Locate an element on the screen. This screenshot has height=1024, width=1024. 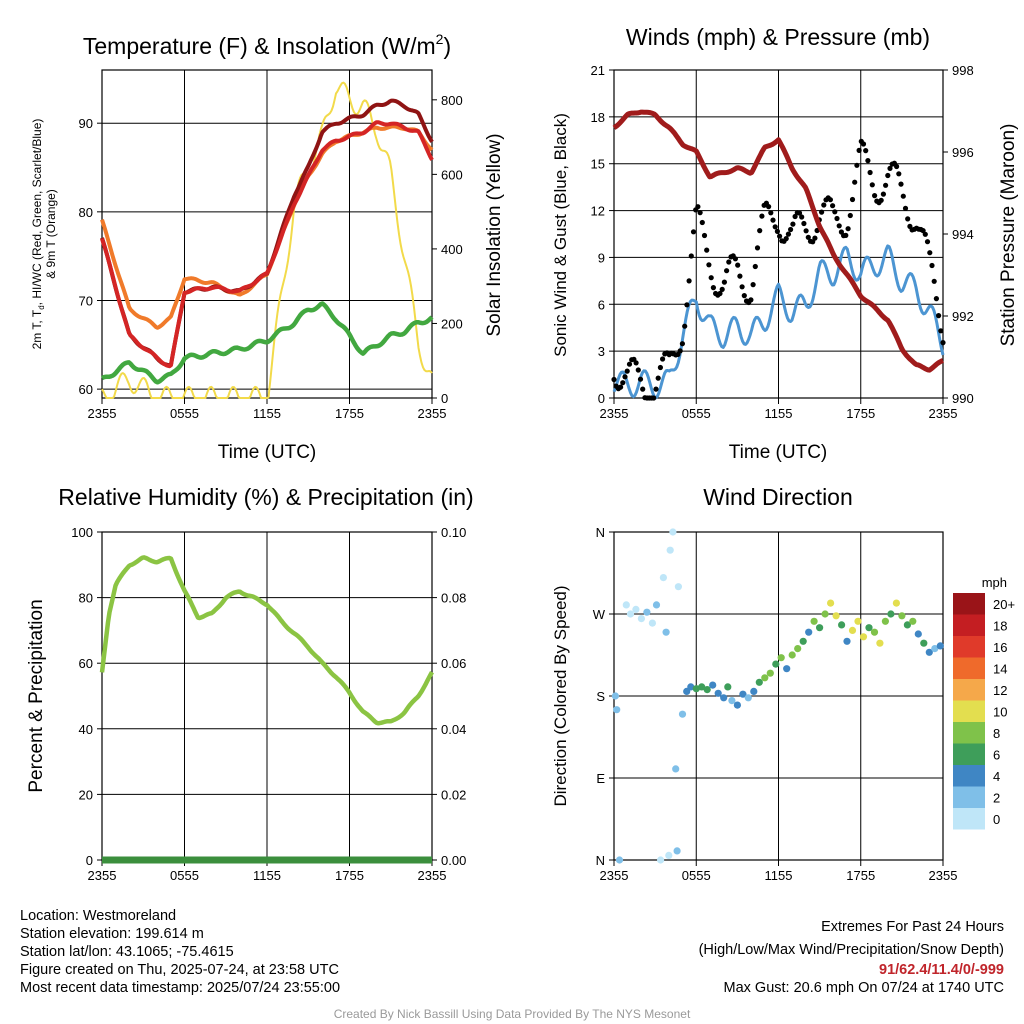
speed-legend-label: 20+ is located at coordinates (1004, 604).